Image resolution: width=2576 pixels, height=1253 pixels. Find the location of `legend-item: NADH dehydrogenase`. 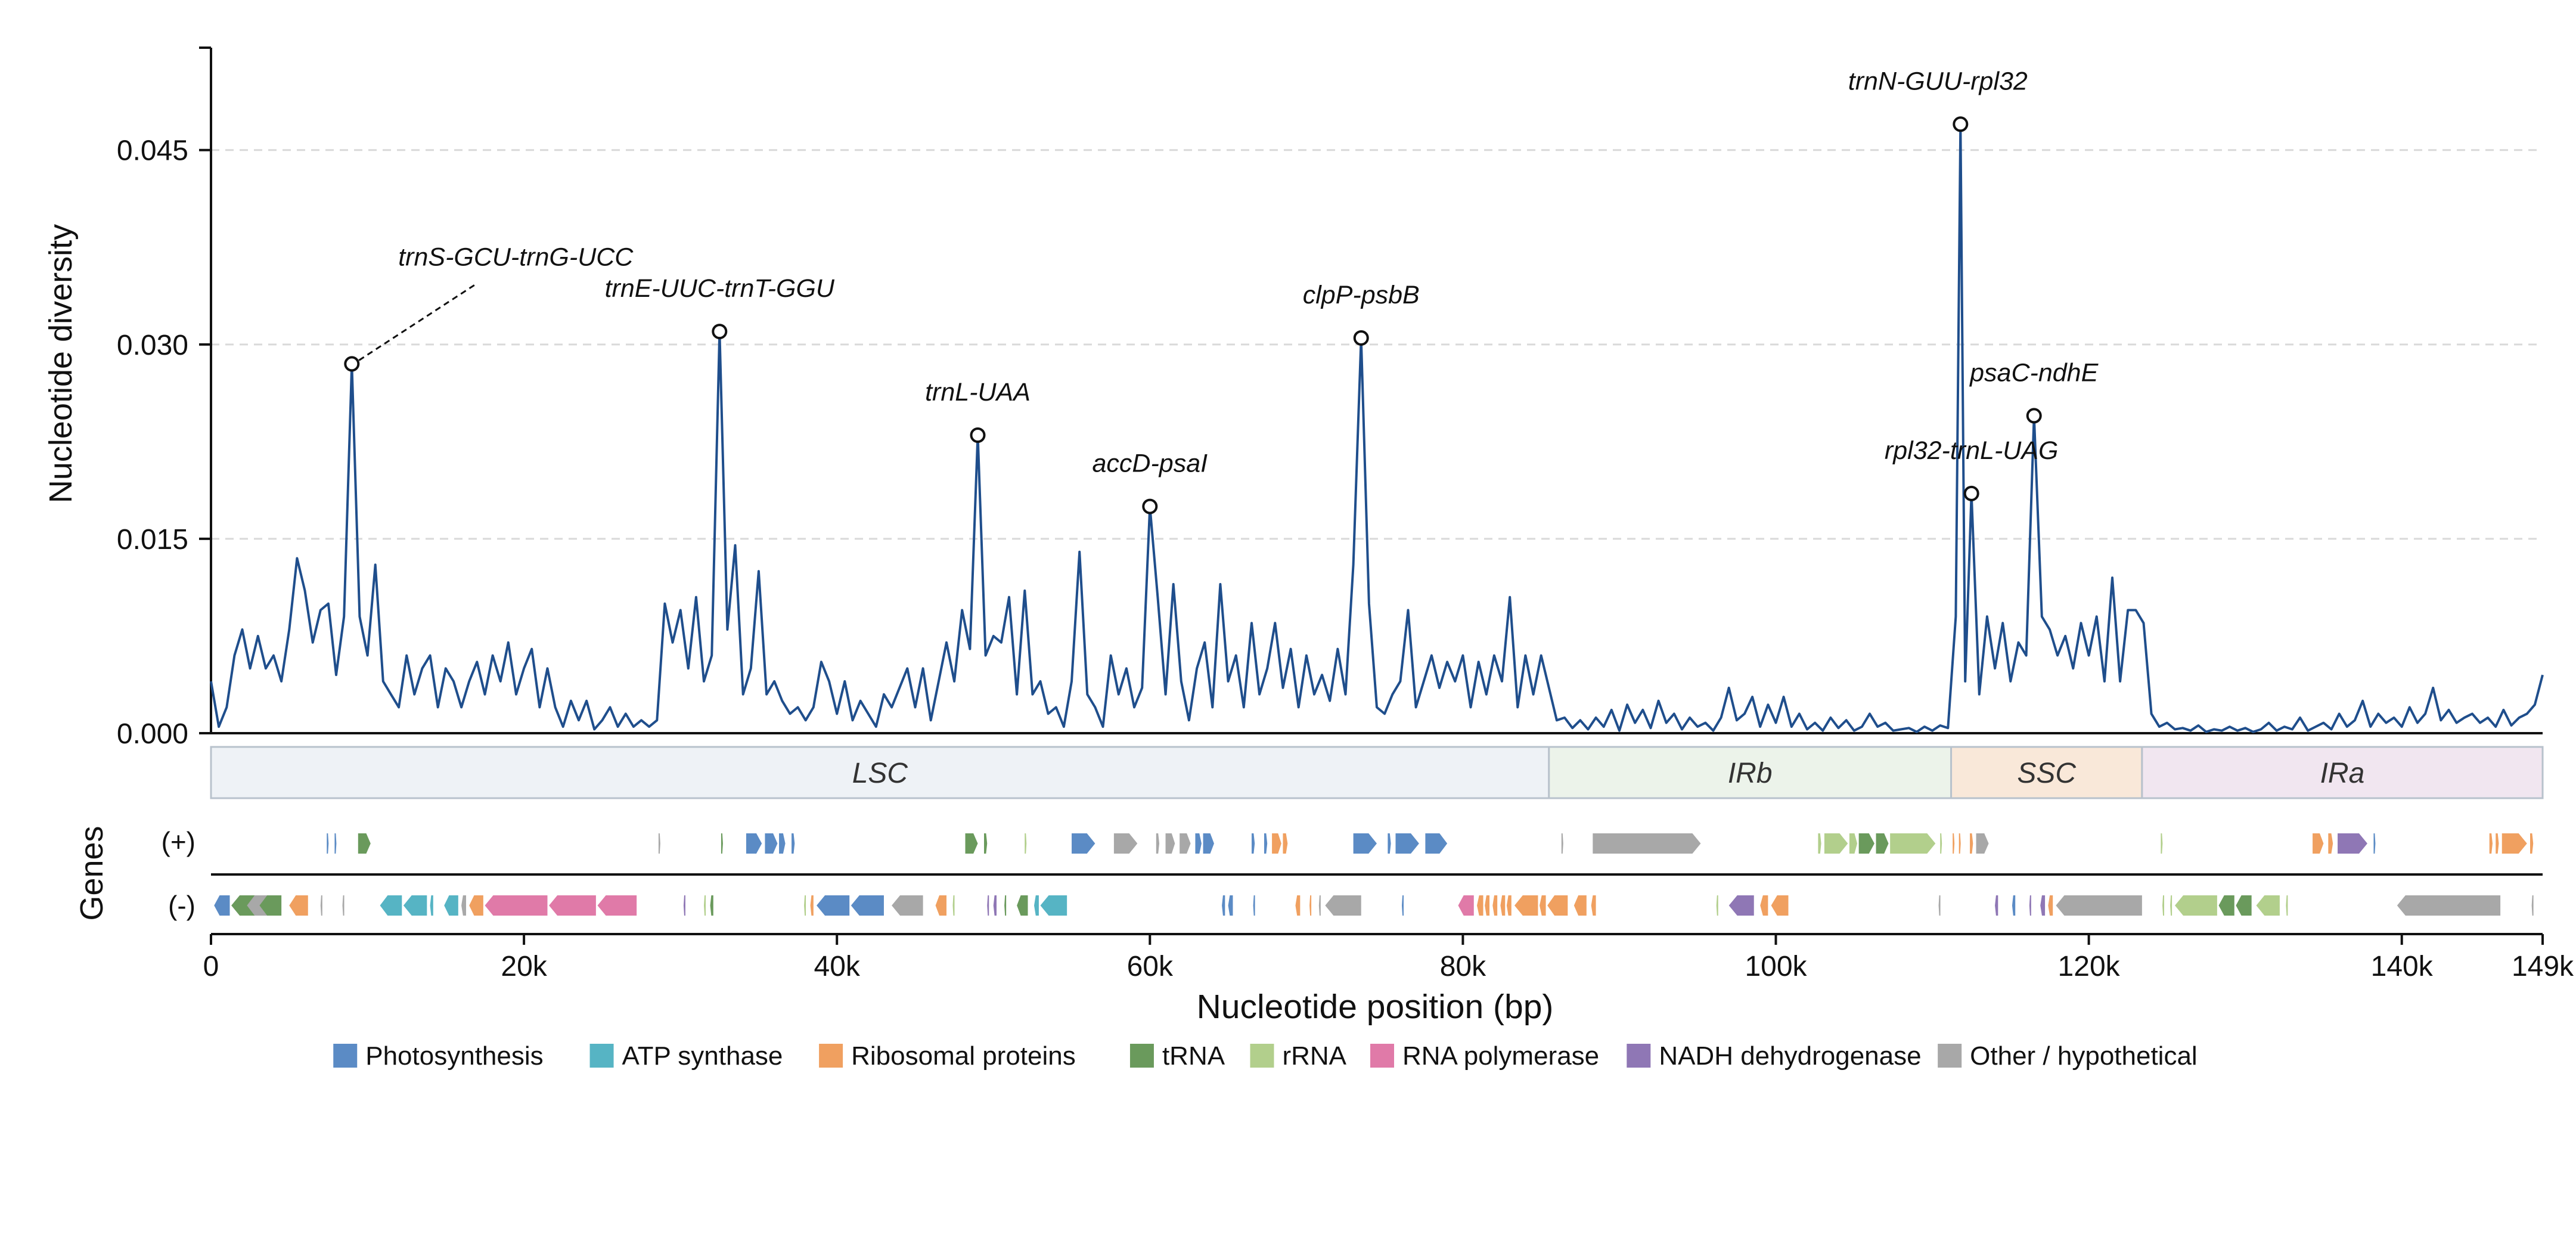

legend-item: NADH dehydrogenase is located at coordinates (1774, 1056).